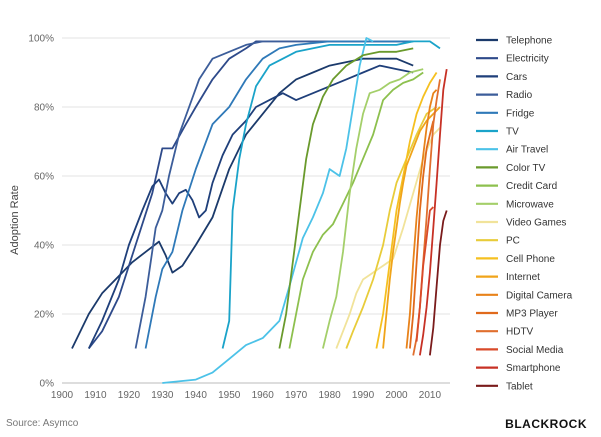 Image resolution: width=601 pixels, height=437 pixels. What do you see at coordinates (527, 59) in the screenshot?
I see `legend-label: Electricity` at bounding box center [527, 59].